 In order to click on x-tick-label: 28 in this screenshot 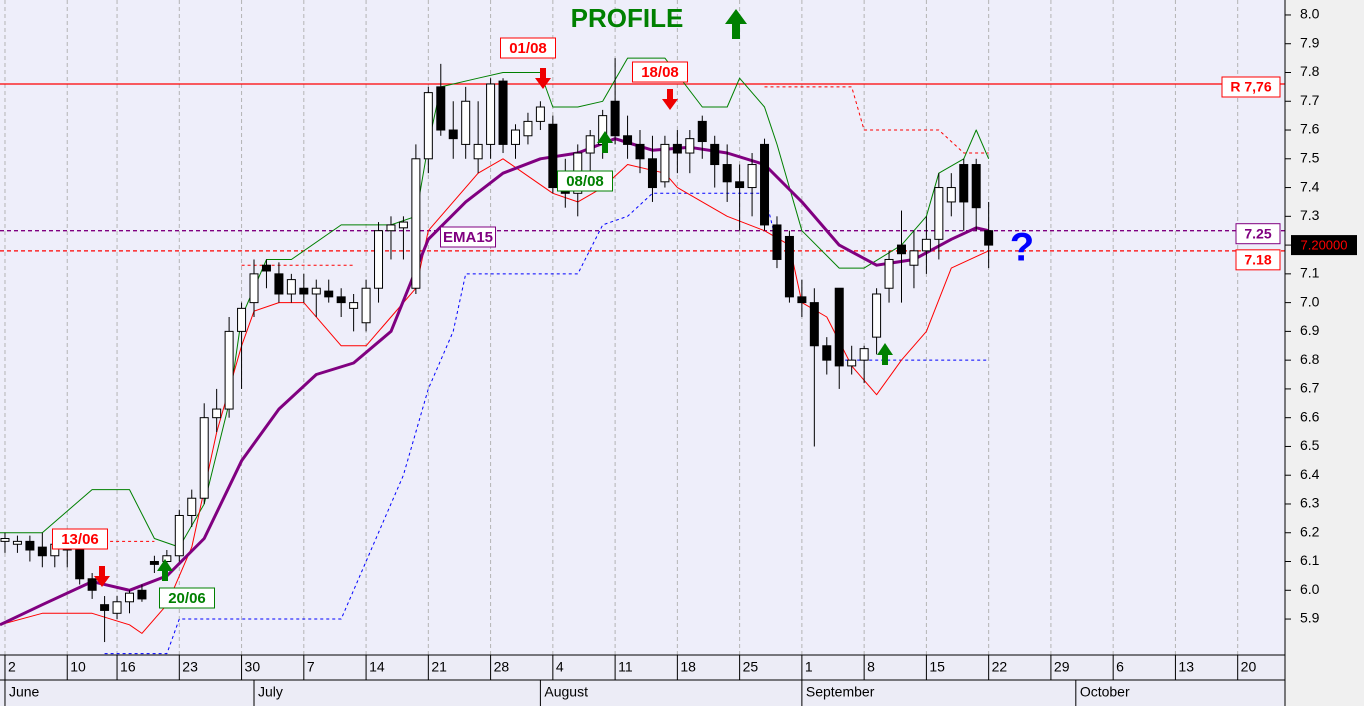, I will do `click(502, 667)`.